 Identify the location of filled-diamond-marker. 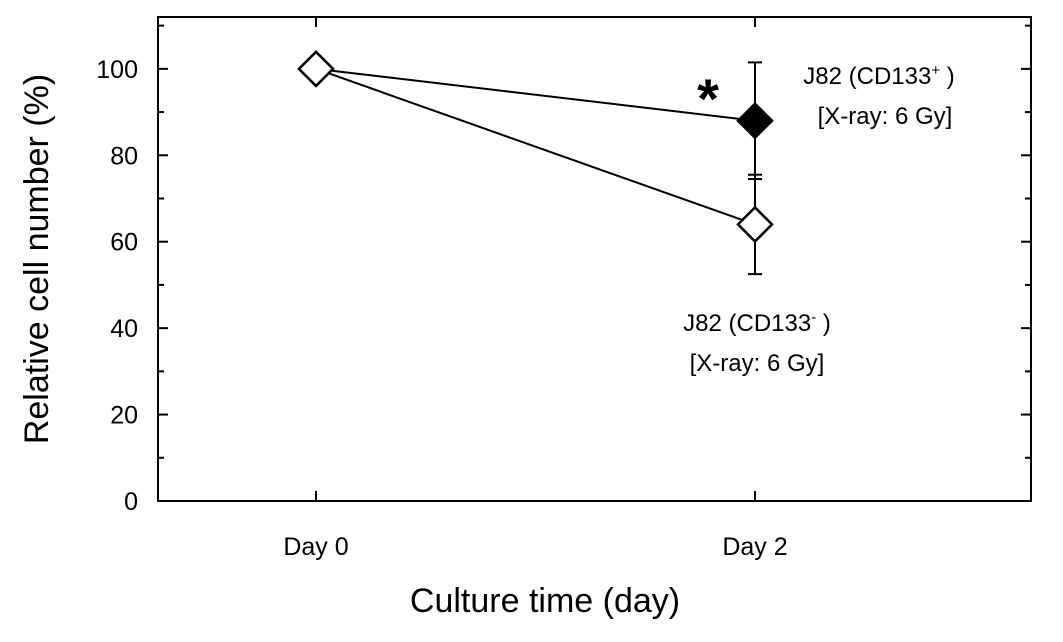
(755, 120).